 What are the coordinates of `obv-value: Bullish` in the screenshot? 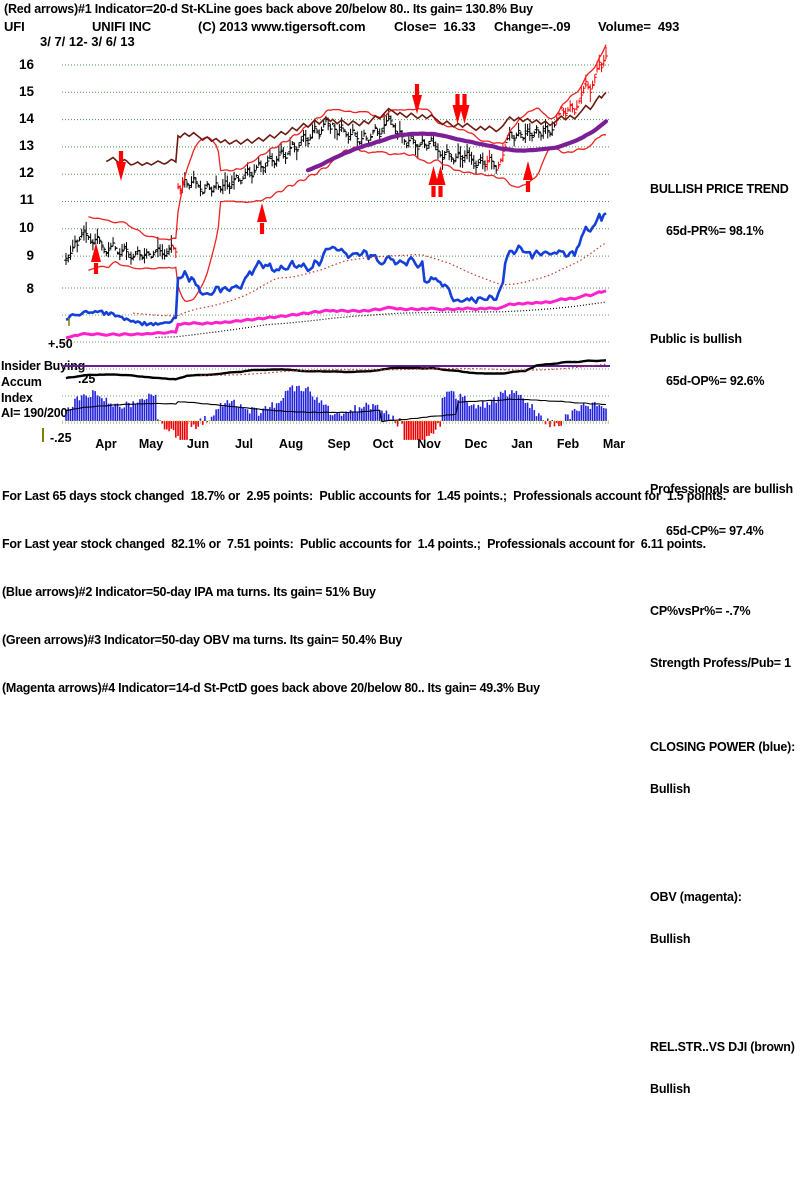 It's located at (670, 939).